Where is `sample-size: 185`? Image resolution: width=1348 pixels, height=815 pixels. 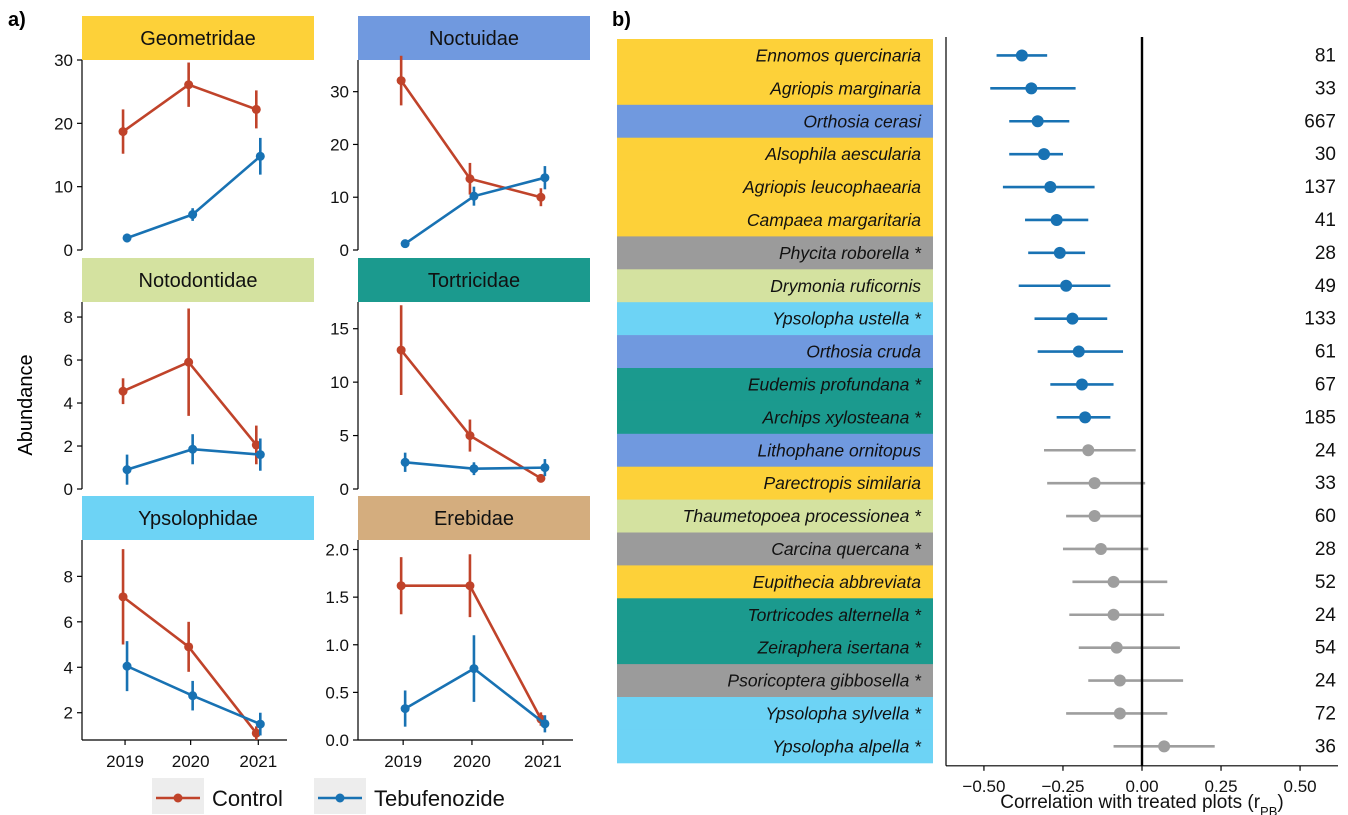 sample-size: 185 is located at coordinates (1320, 417).